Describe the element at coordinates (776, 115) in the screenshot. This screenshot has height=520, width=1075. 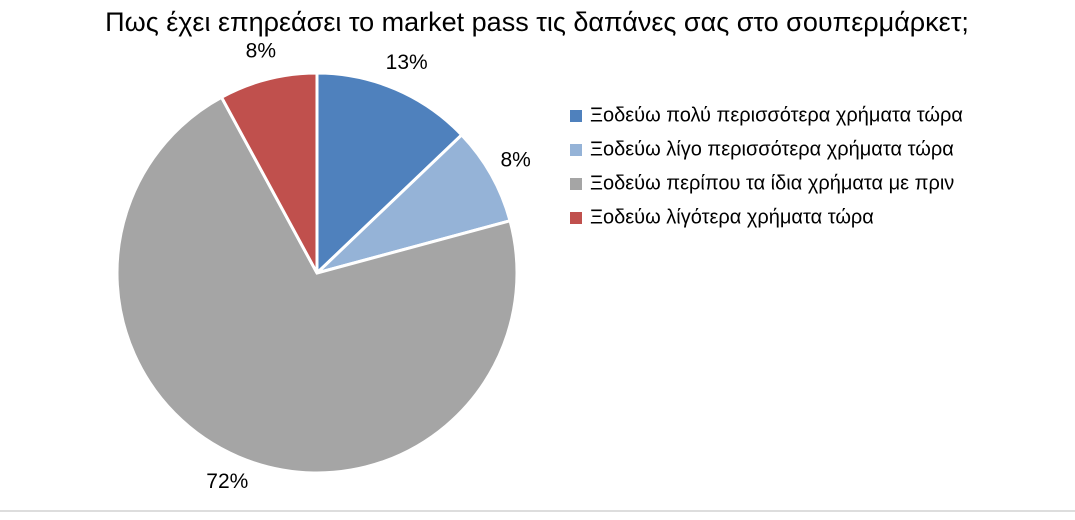
I see `legend-label: Ξοδεύω πολύ περισσότερα χρήματα τώρα` at that location.